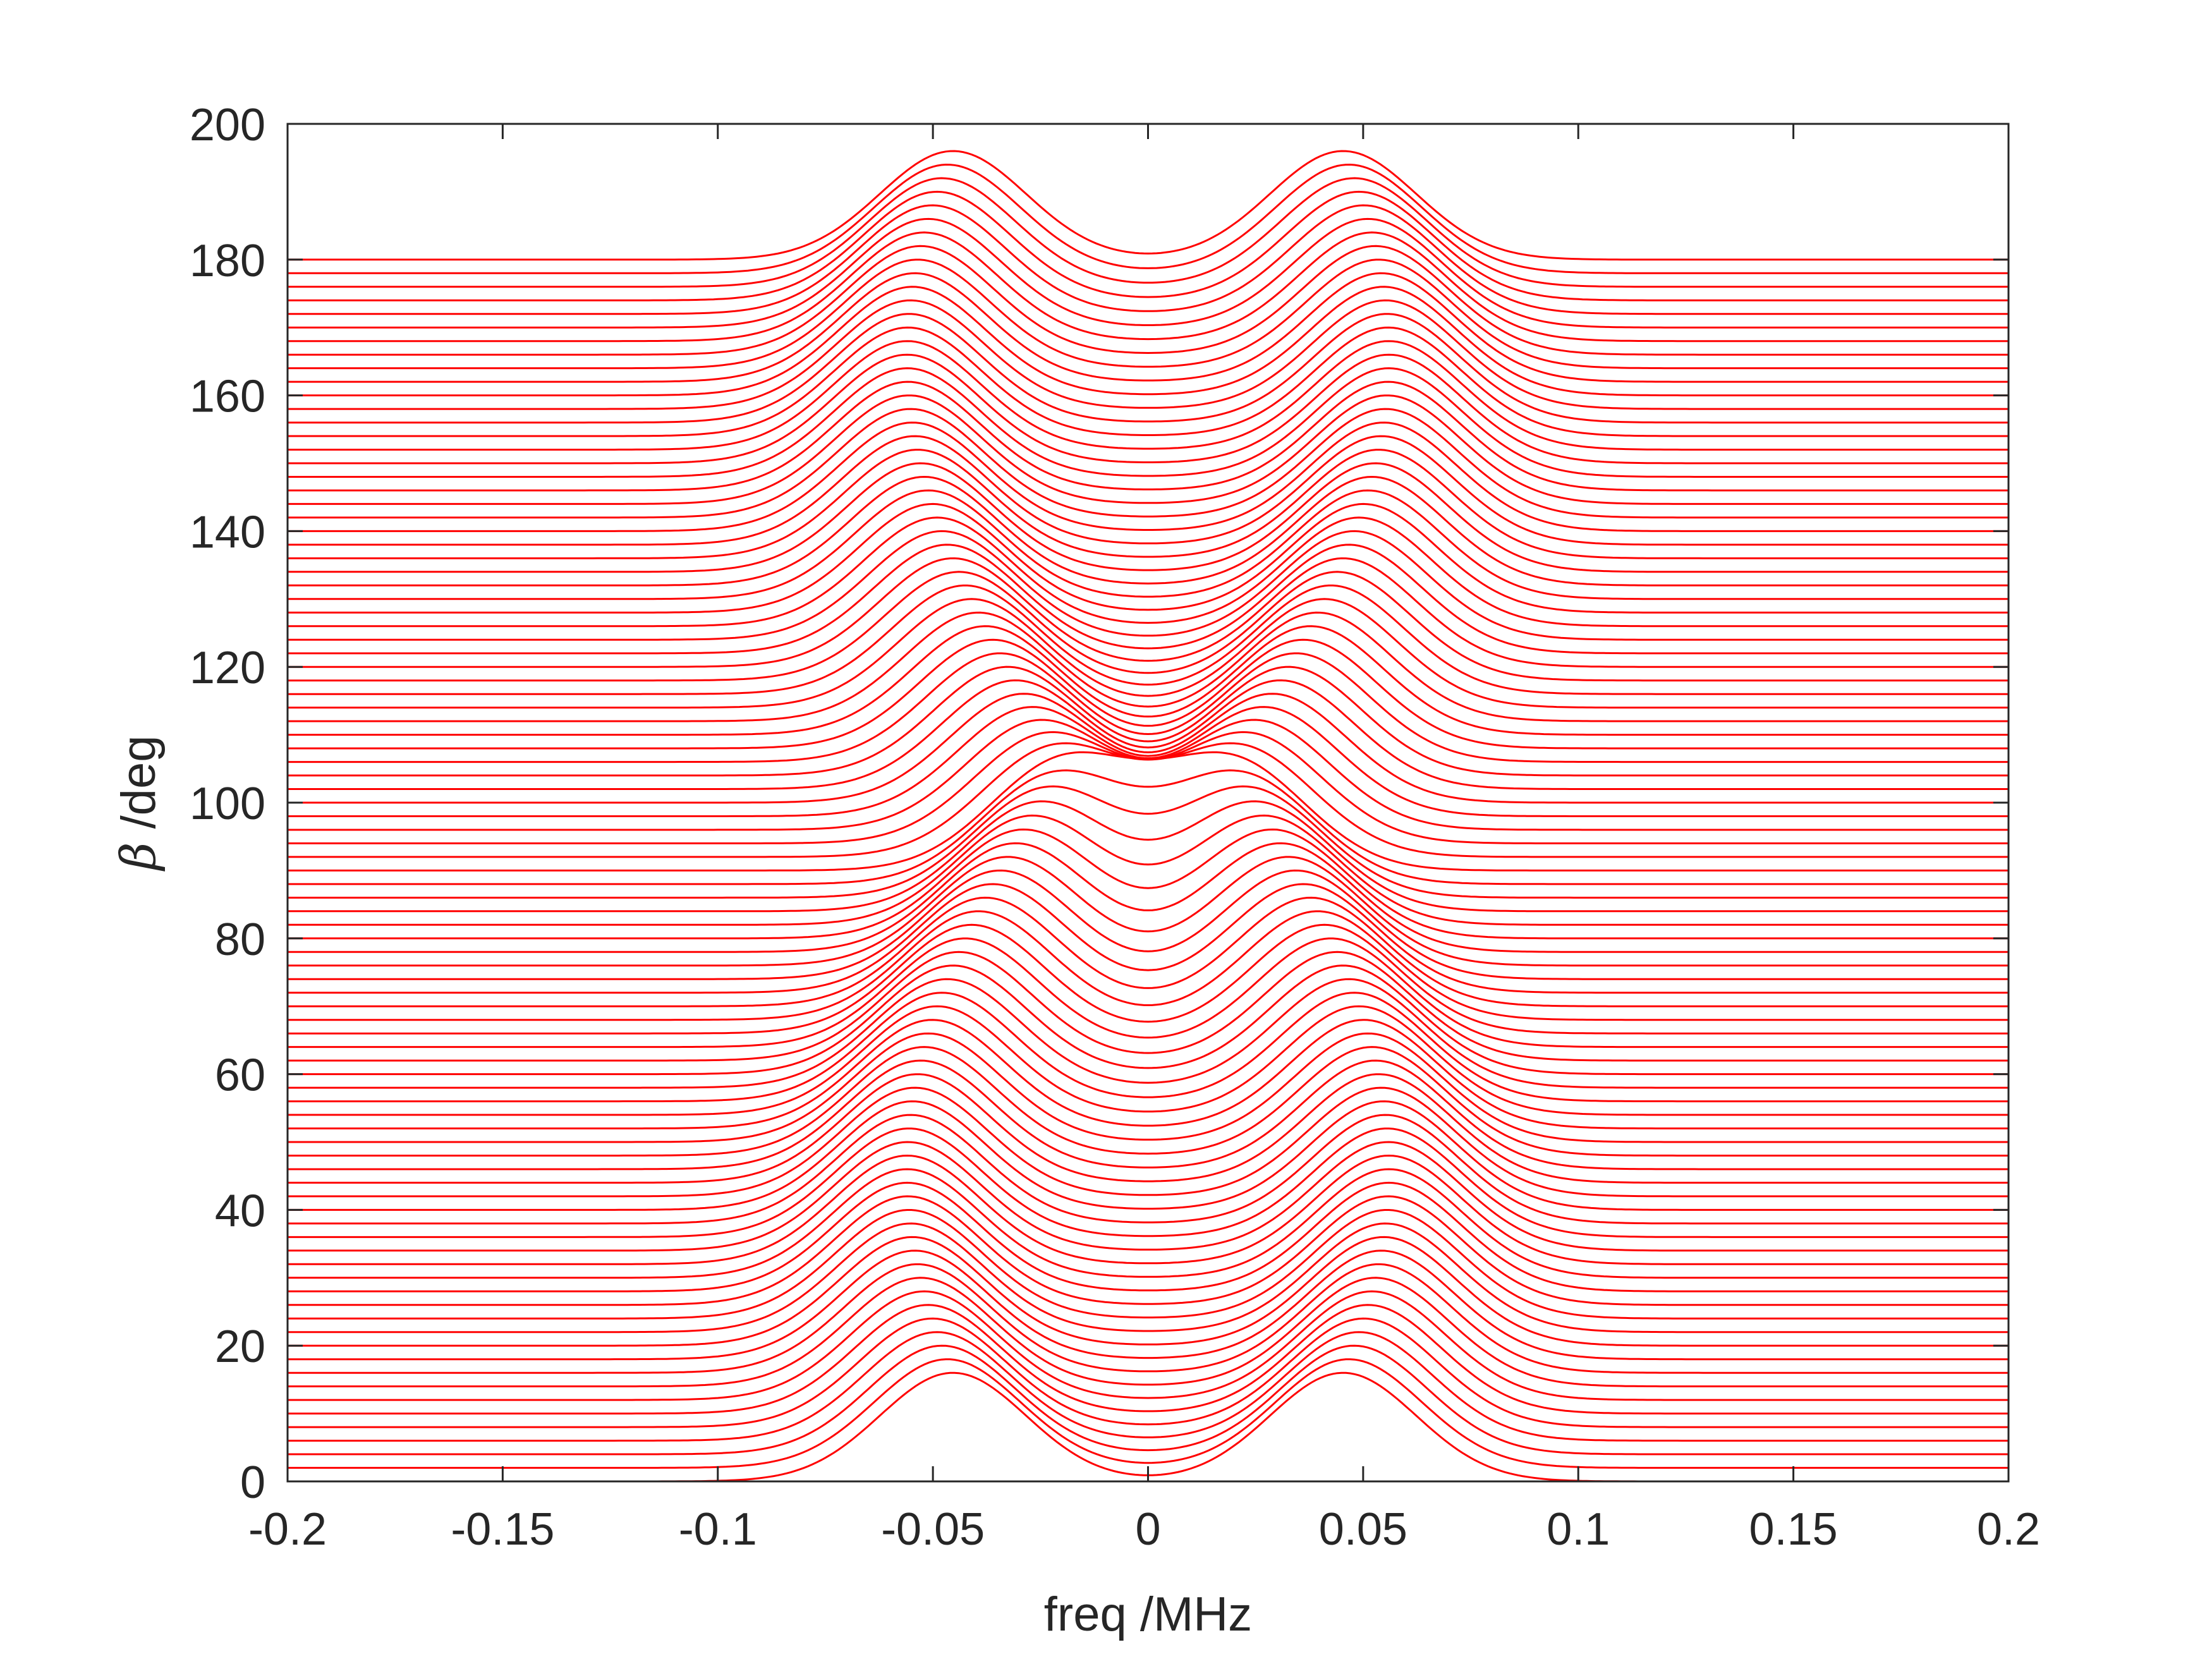  What do you see at coordinates (287, 1529) in the screenshot?
I see `x-tick-label: -0.2` at bounding box center [287, 1529].